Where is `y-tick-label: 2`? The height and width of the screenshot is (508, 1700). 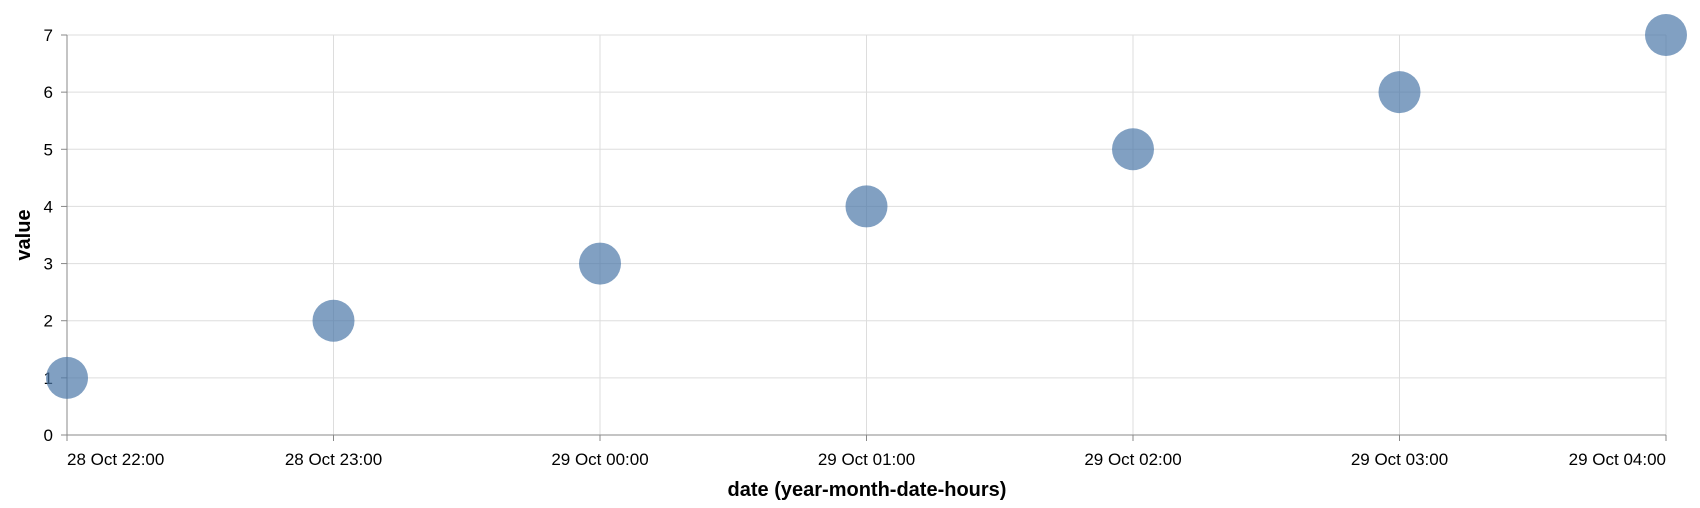
y-tick-label: 2 is located at coordinates (48, 321).